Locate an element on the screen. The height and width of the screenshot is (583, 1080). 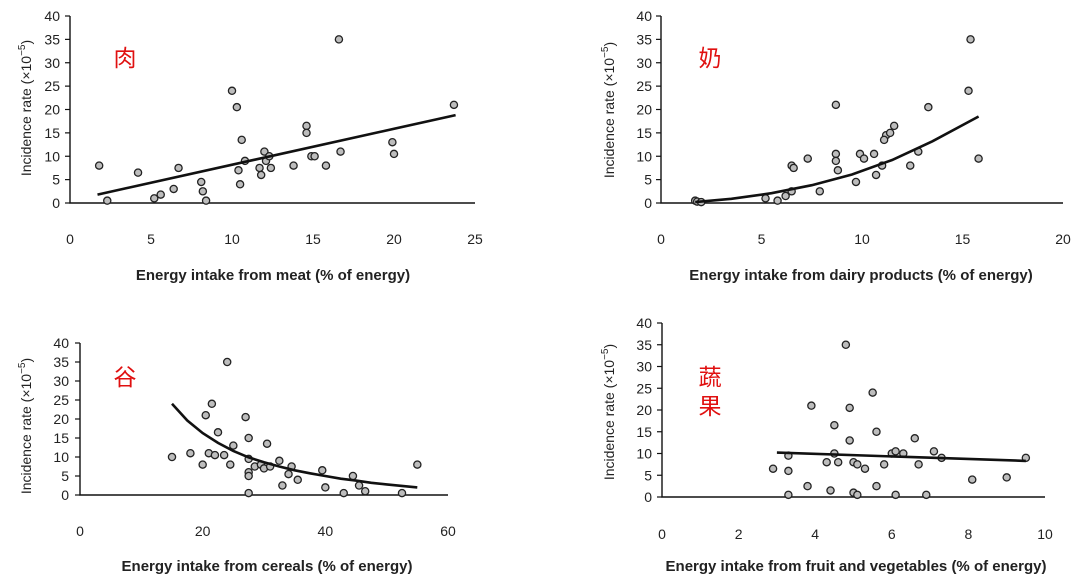
y-ticks-fruit-veg: 0 5 10 15 20 25 30 35 40 is located at coordinates (649, 410).